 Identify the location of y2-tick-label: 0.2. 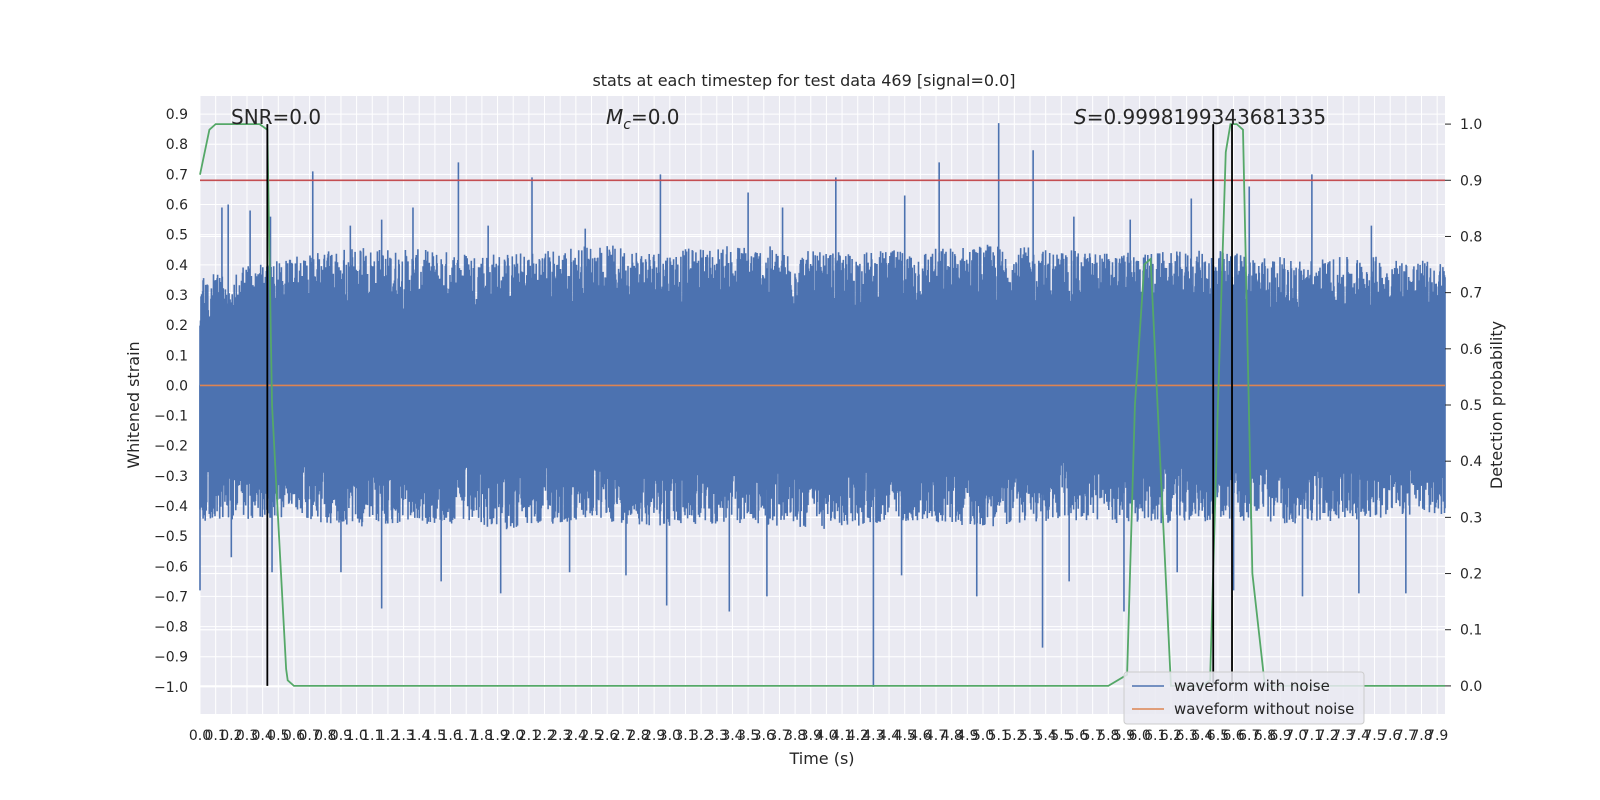
(1471, 575).